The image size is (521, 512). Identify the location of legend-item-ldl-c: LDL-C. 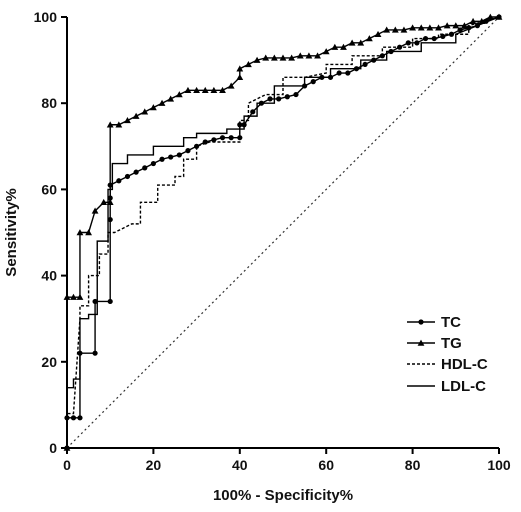
(446, 386).